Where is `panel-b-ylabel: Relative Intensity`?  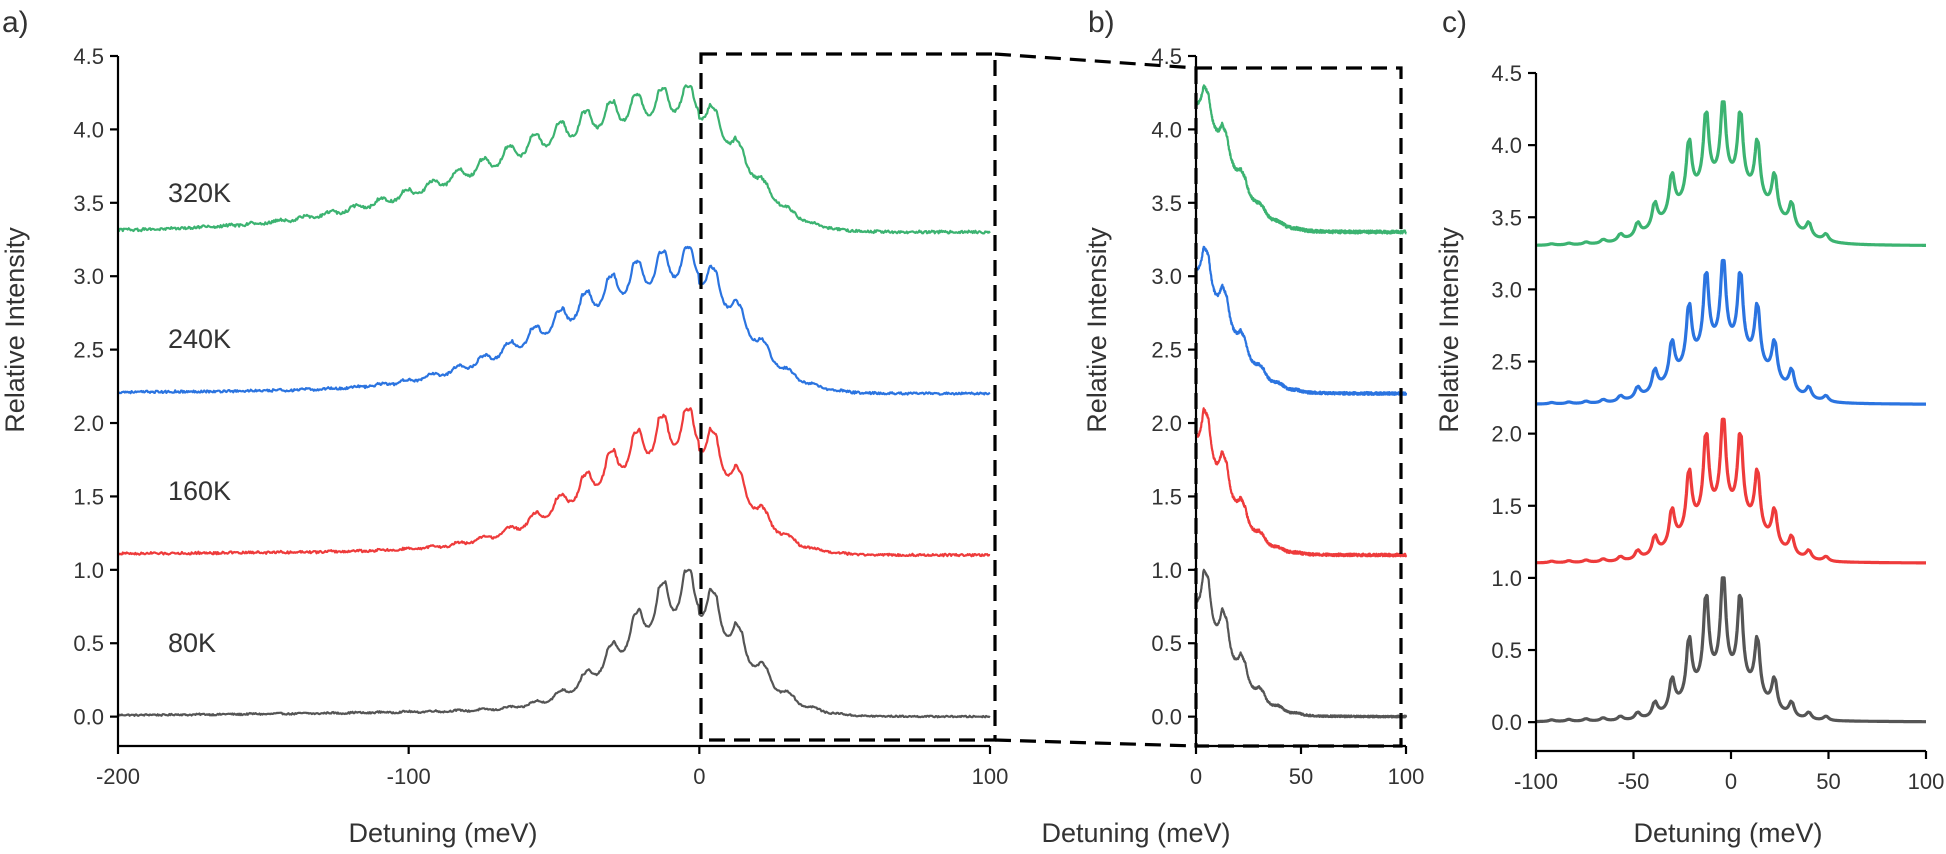 panel-b-ylabel: Relative Intensity is located at coordinates (1097, 330).